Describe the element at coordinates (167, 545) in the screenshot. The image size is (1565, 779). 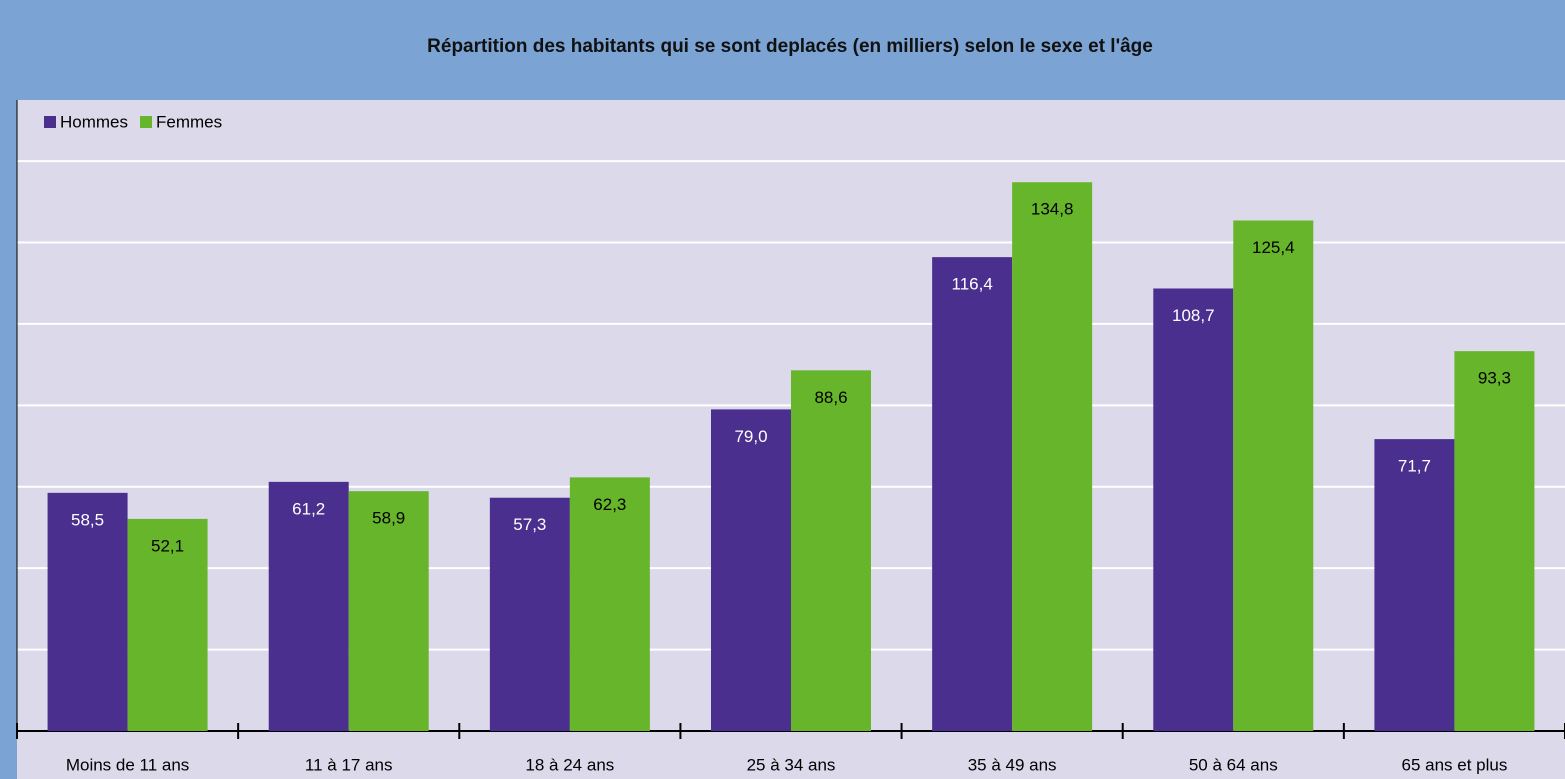
I see `data-label: 52,1` at that location.